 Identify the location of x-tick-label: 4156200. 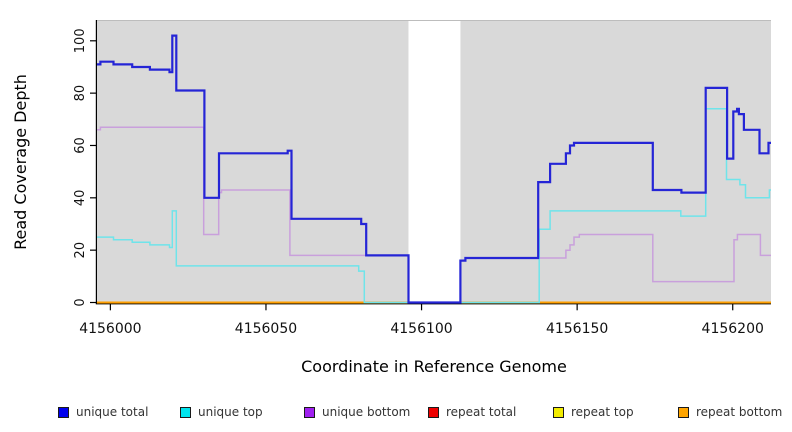
(733, 329).